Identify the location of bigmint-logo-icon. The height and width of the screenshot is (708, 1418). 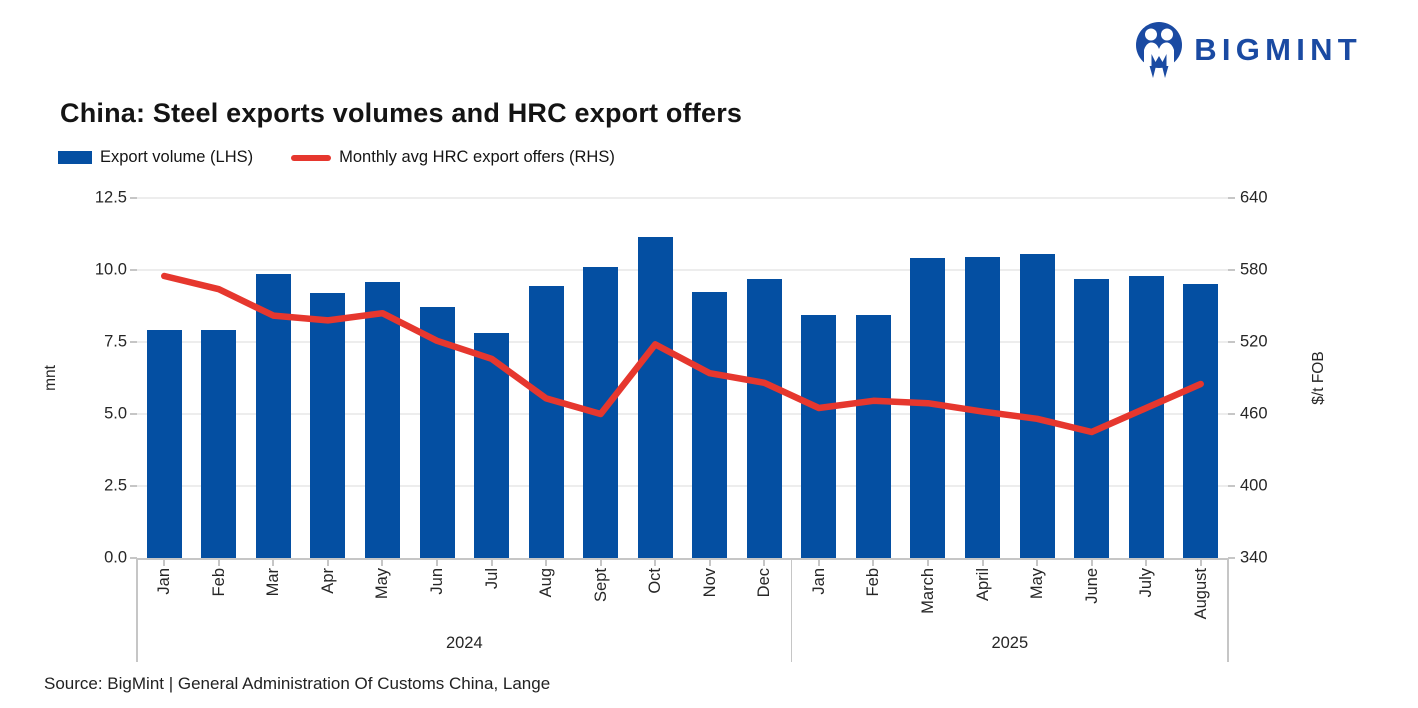
(1159, 50).